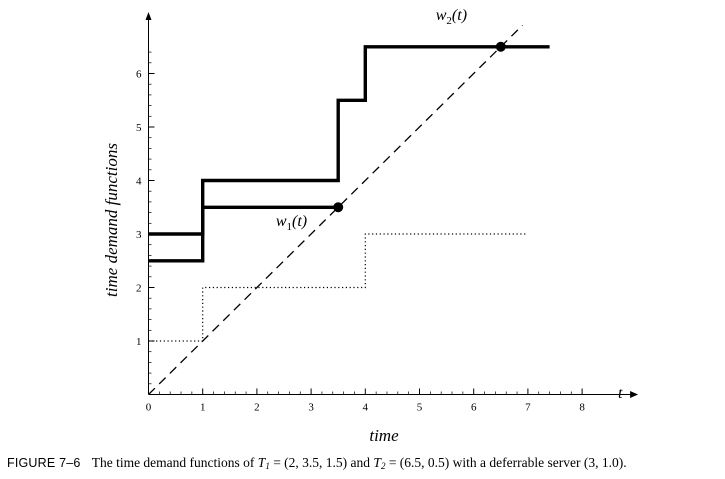  What do you see at coordinates (379, 463) in the screenshot?
I see `caption-t2: T2` at bounding box center [379, 463].